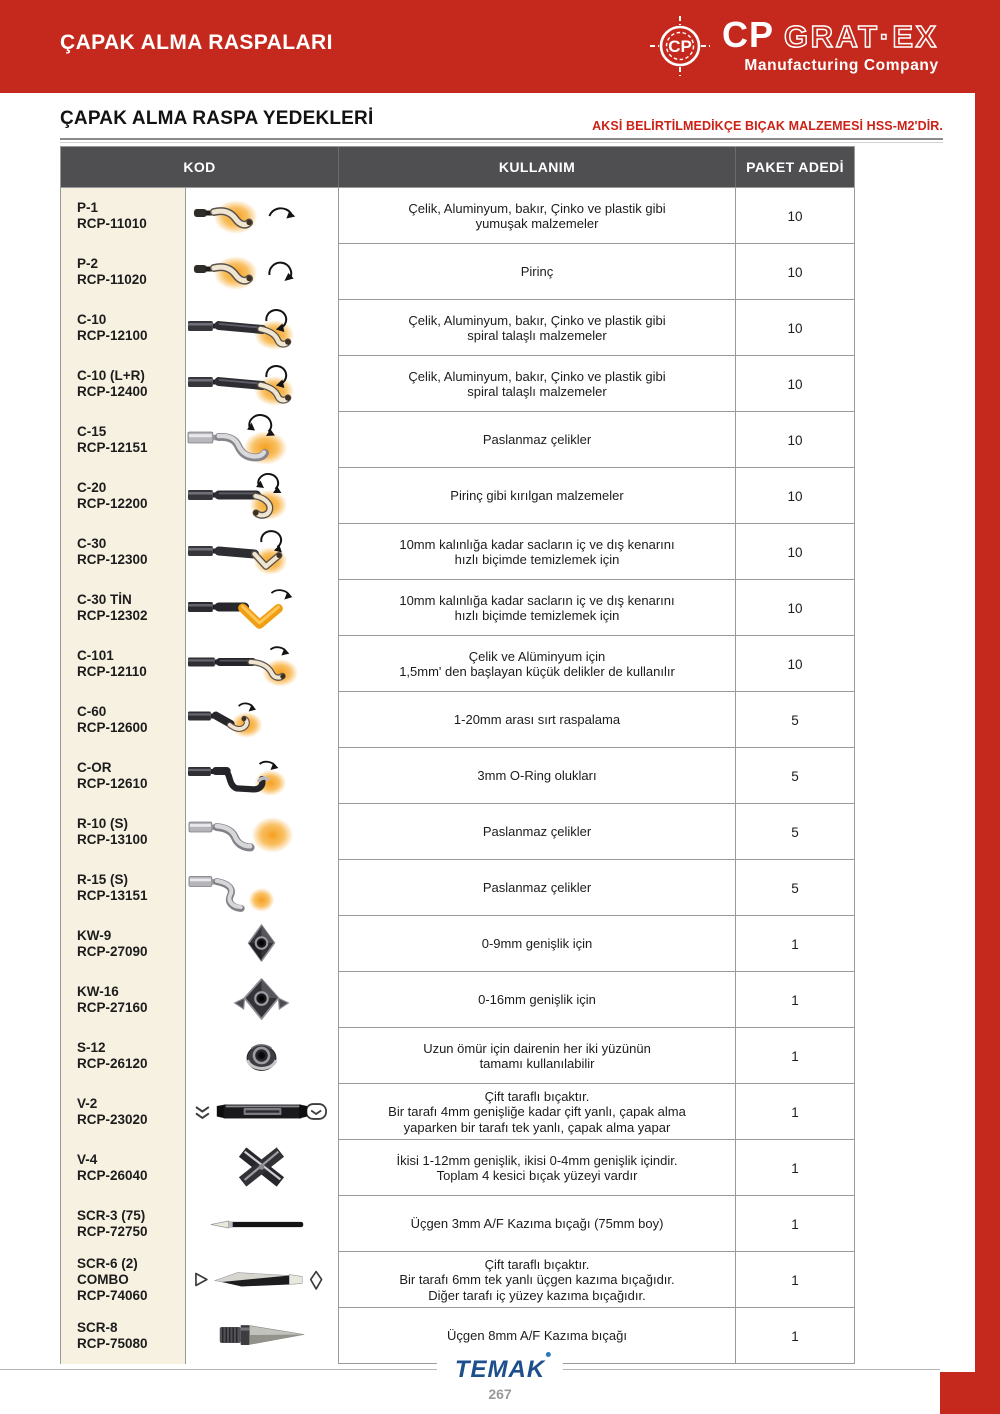  What do you see at coordinates (748, 34) in the screenshot?
I see `brand-cp: CP` at bounding box center [748, 34].